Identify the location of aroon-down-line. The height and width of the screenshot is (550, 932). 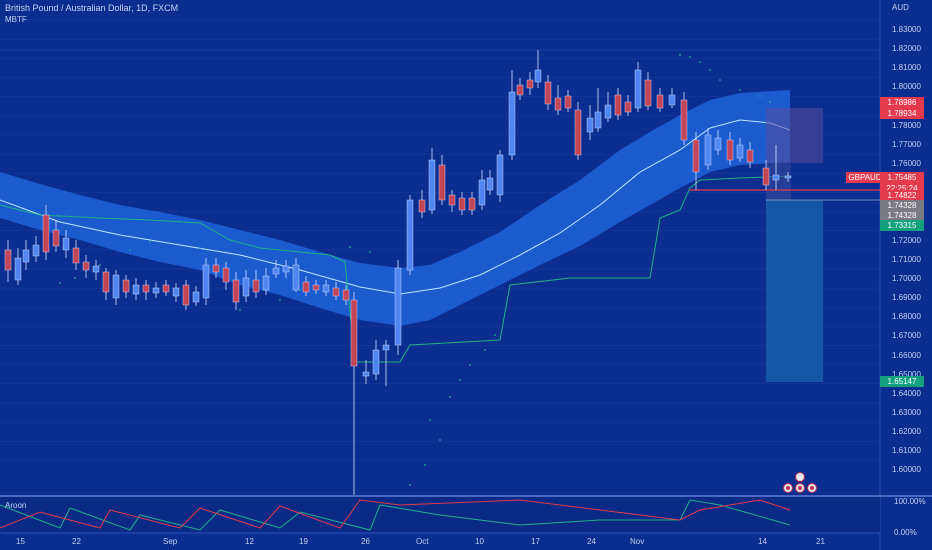
(395, 514).